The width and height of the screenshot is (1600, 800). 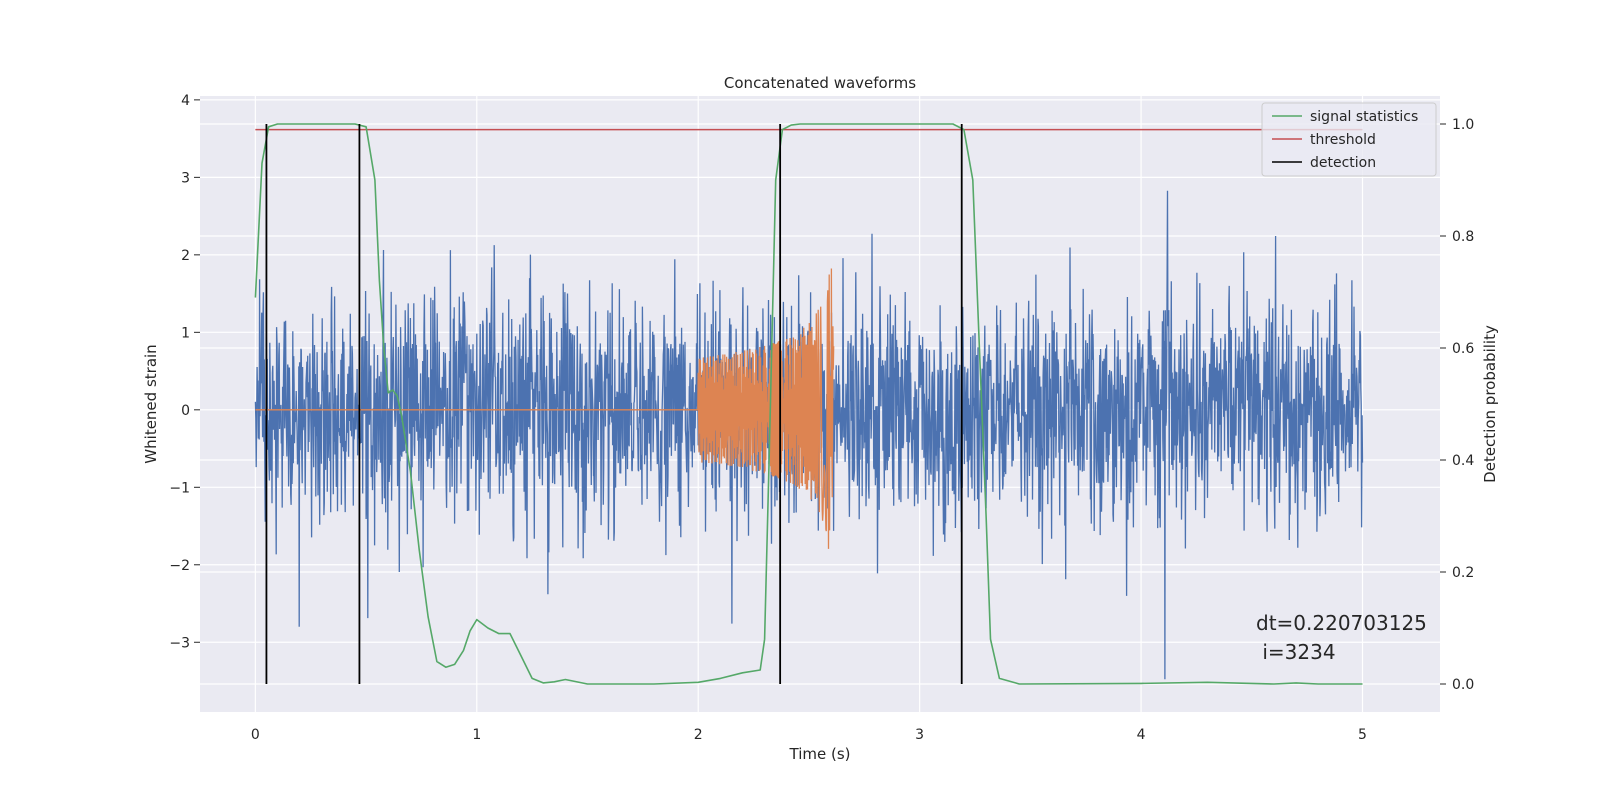 What do you see at coordinates (1343, 163) in the screenshot?
I see `legend-label-detection: detection` at bounding box center [1343, 163].